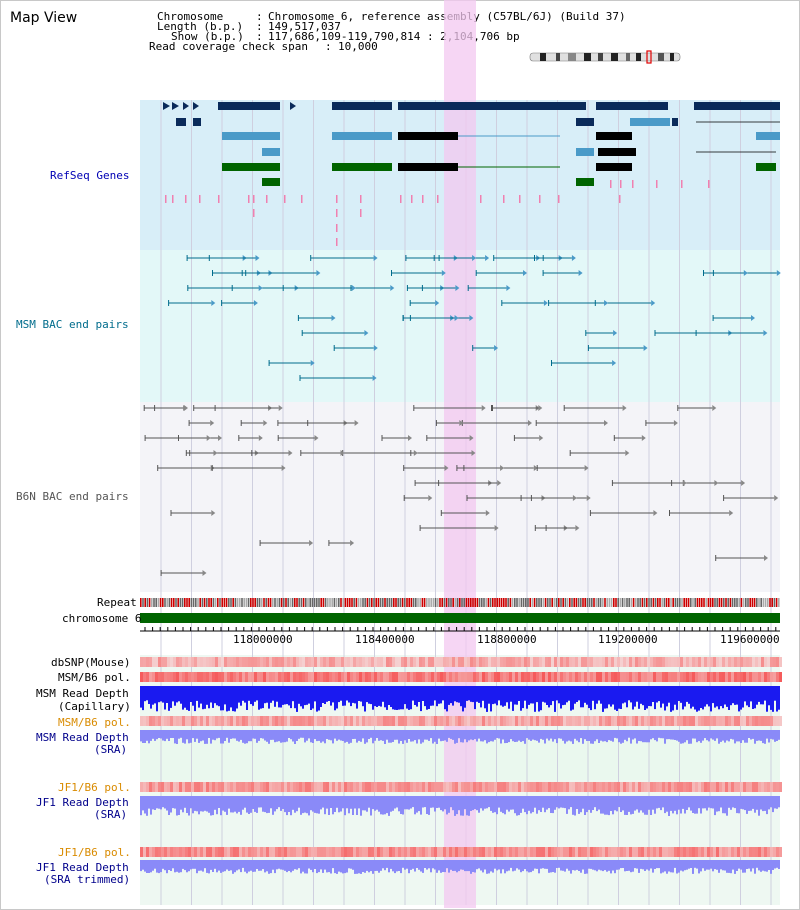  Describe the element at coordinates (117, 602) in the screenshot. I see `track-label-repeat: Repeat` at that location.